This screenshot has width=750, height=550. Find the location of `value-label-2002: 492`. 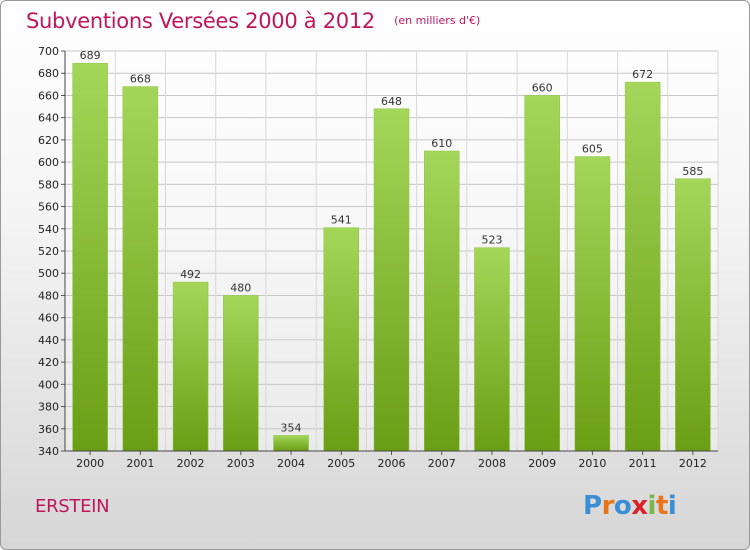

value-label-2002: 492 is located at coordinates (190, 274).